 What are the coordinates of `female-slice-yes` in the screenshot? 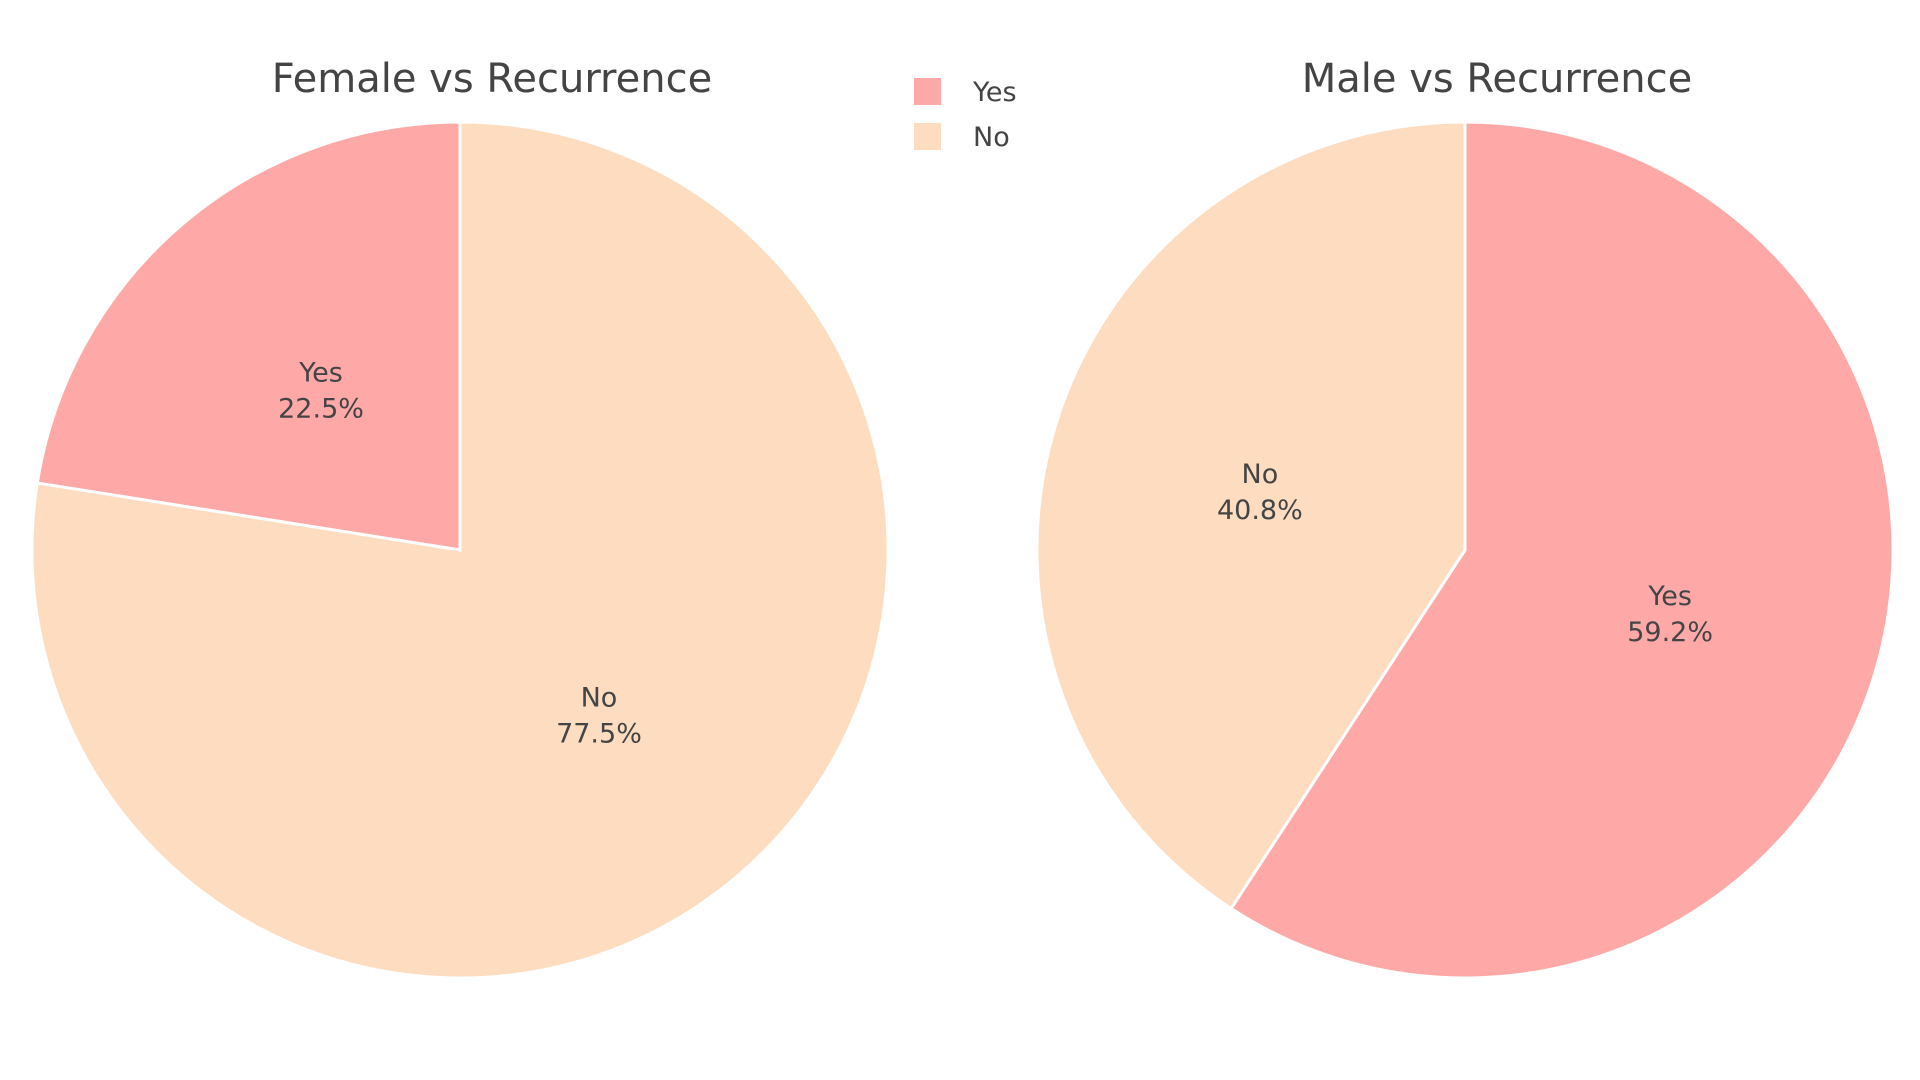 It's located at (248, 336).